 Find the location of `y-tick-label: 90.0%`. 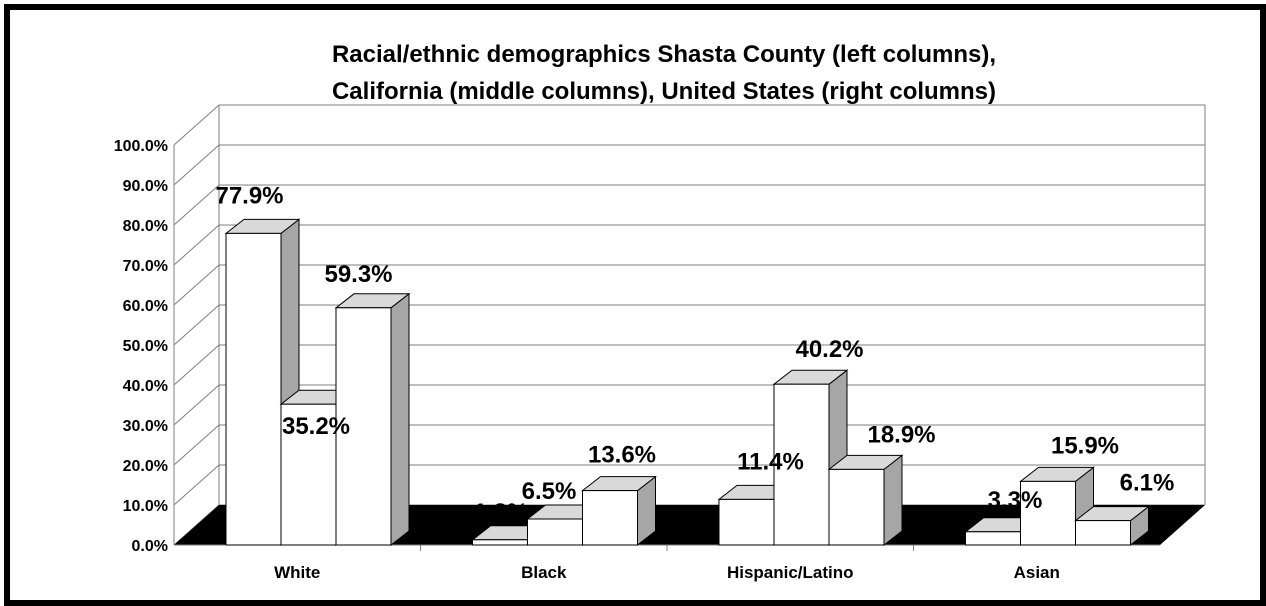

y-tick-label: 90.0% is located at coordinates (145, 186).